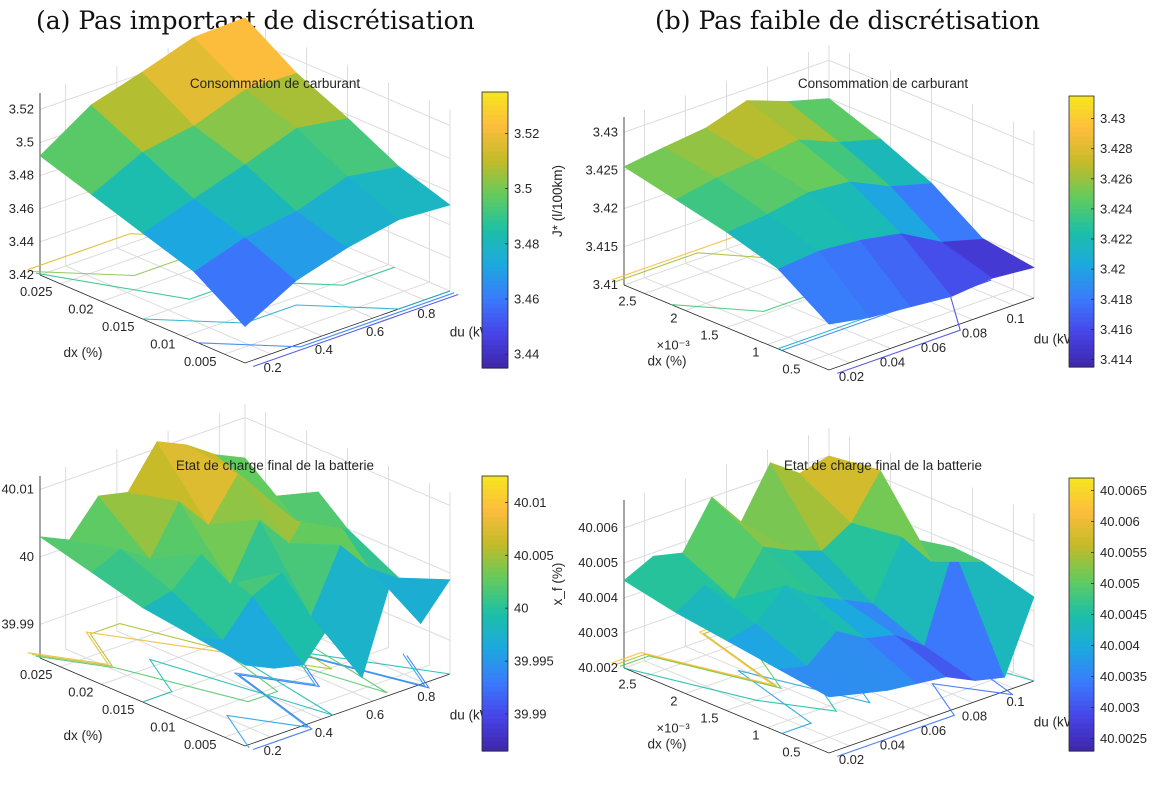 The image size is (1165, 785). Describe the element at coordinates (273, 750) in the screenshot. I see `x-tick-label: 0.2` at that location.